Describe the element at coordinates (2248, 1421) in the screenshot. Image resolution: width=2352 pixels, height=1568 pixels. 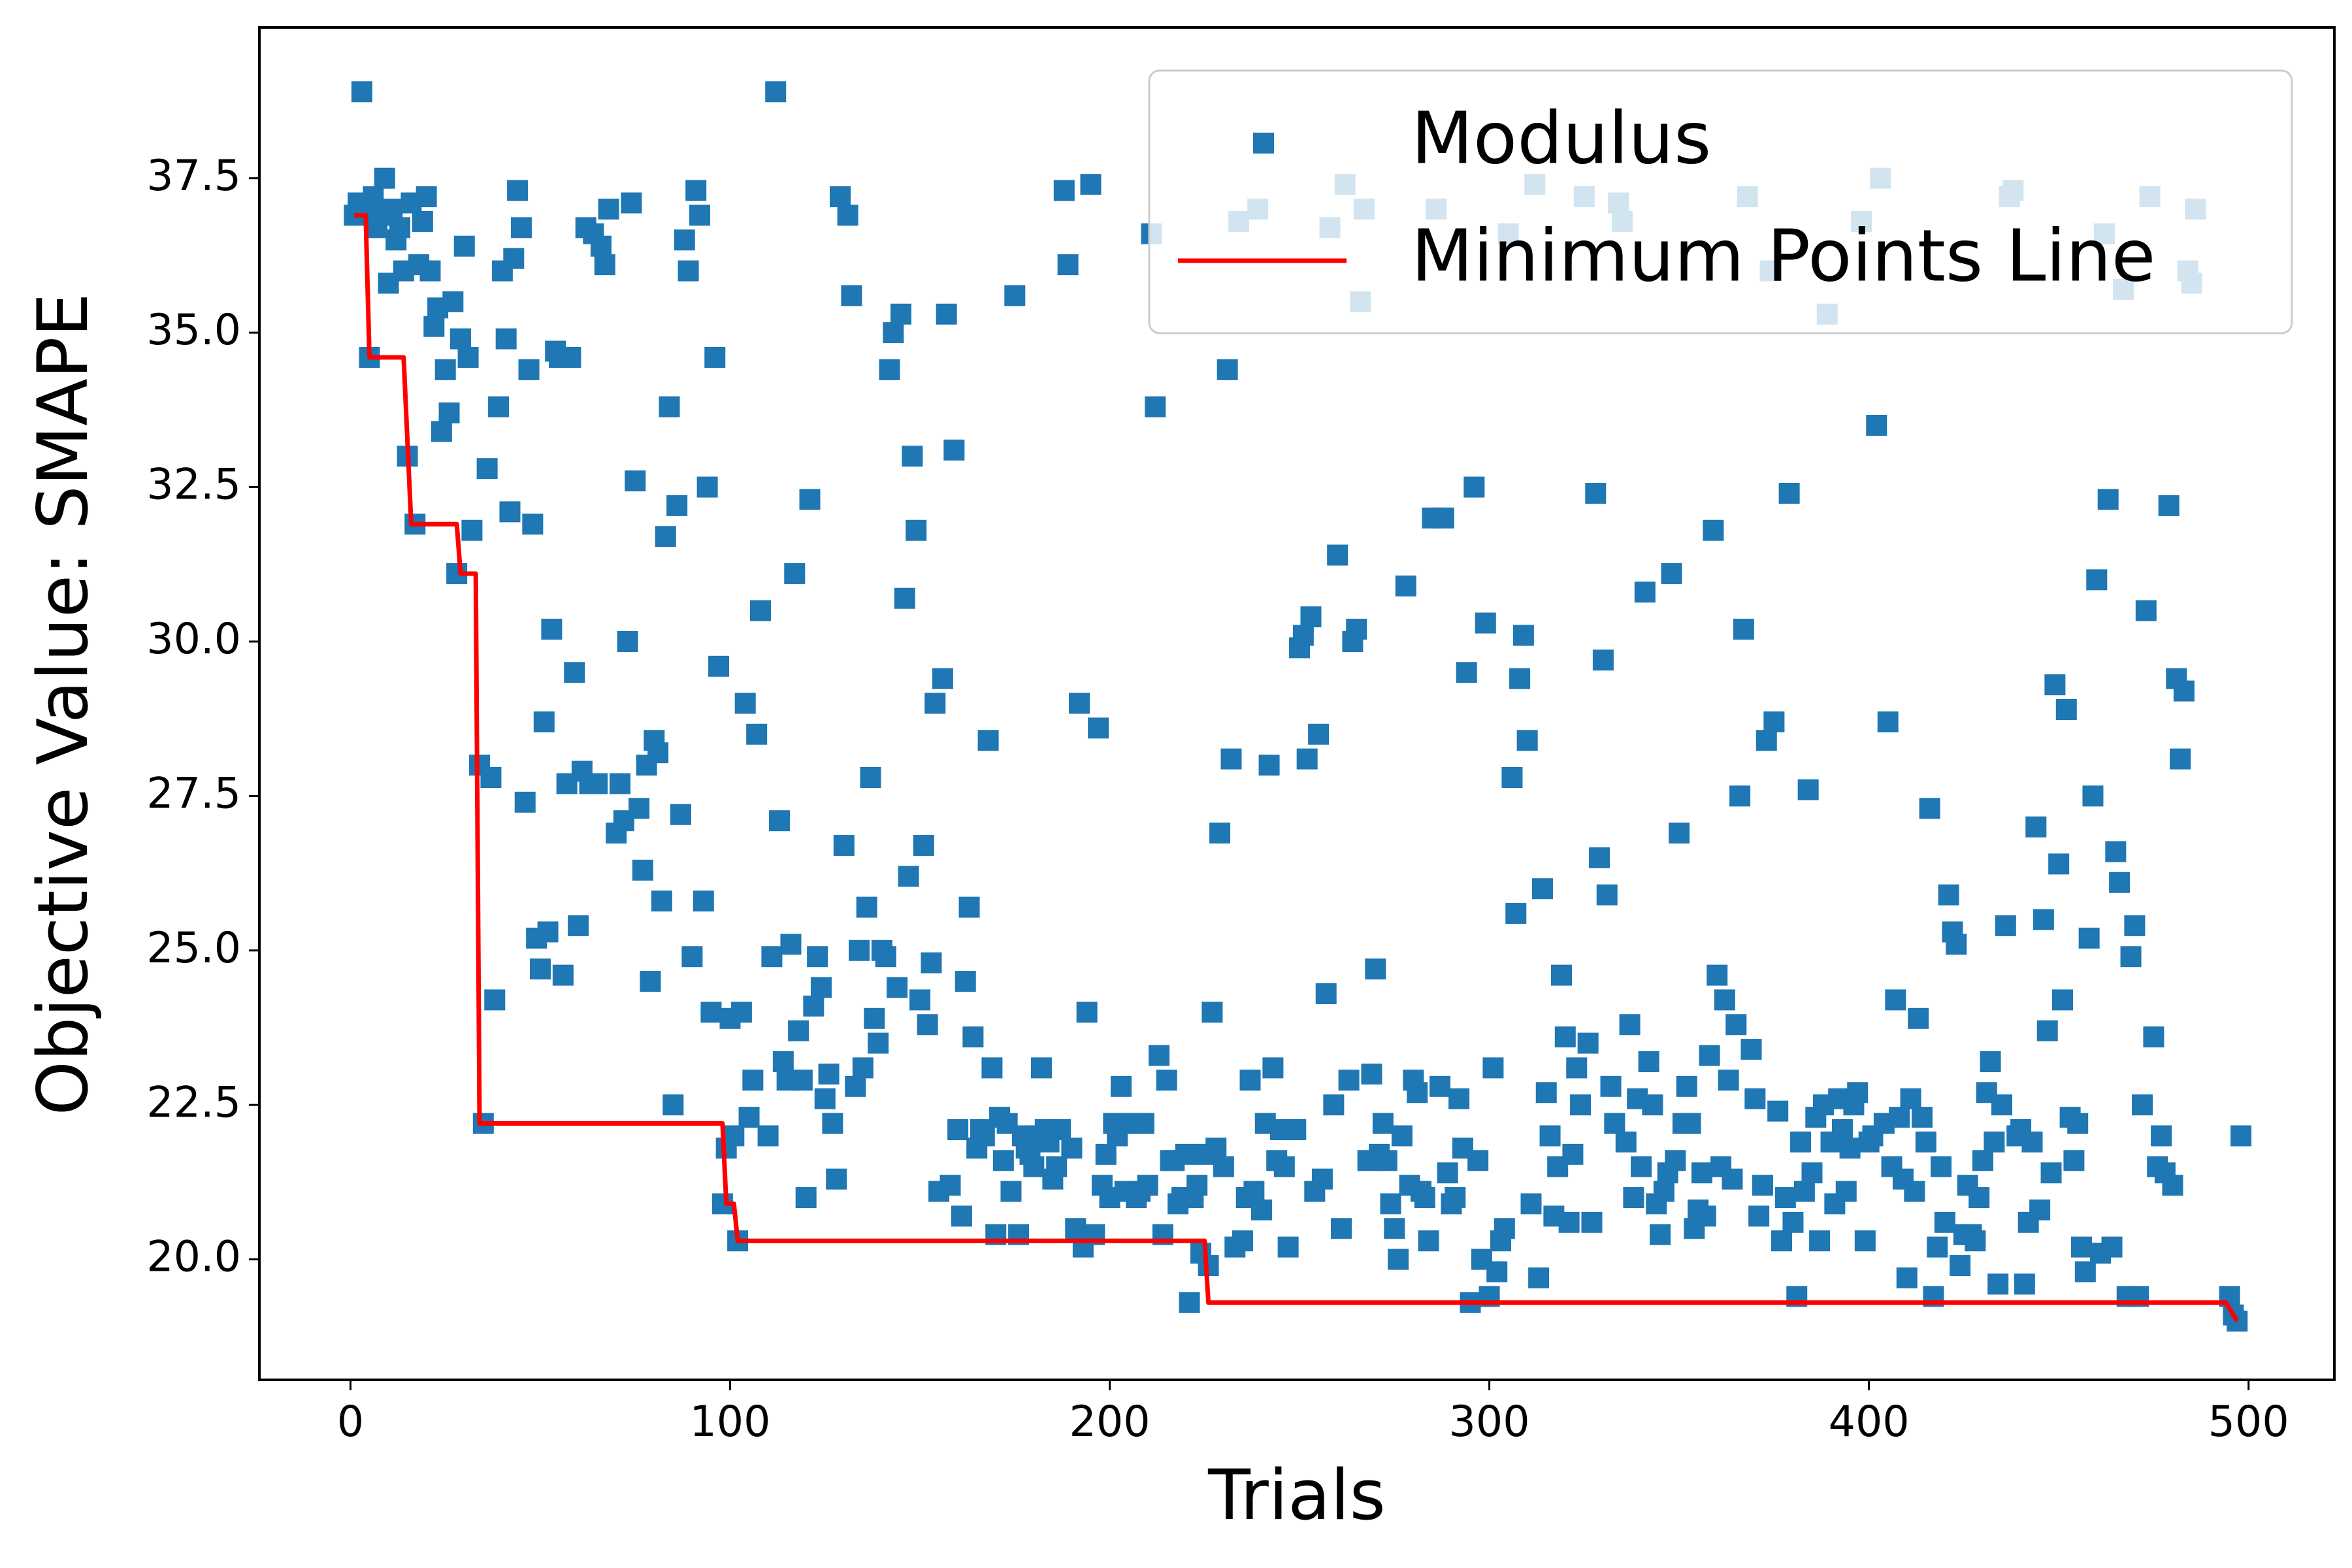
I see `x-tick-label: 500` at that location.